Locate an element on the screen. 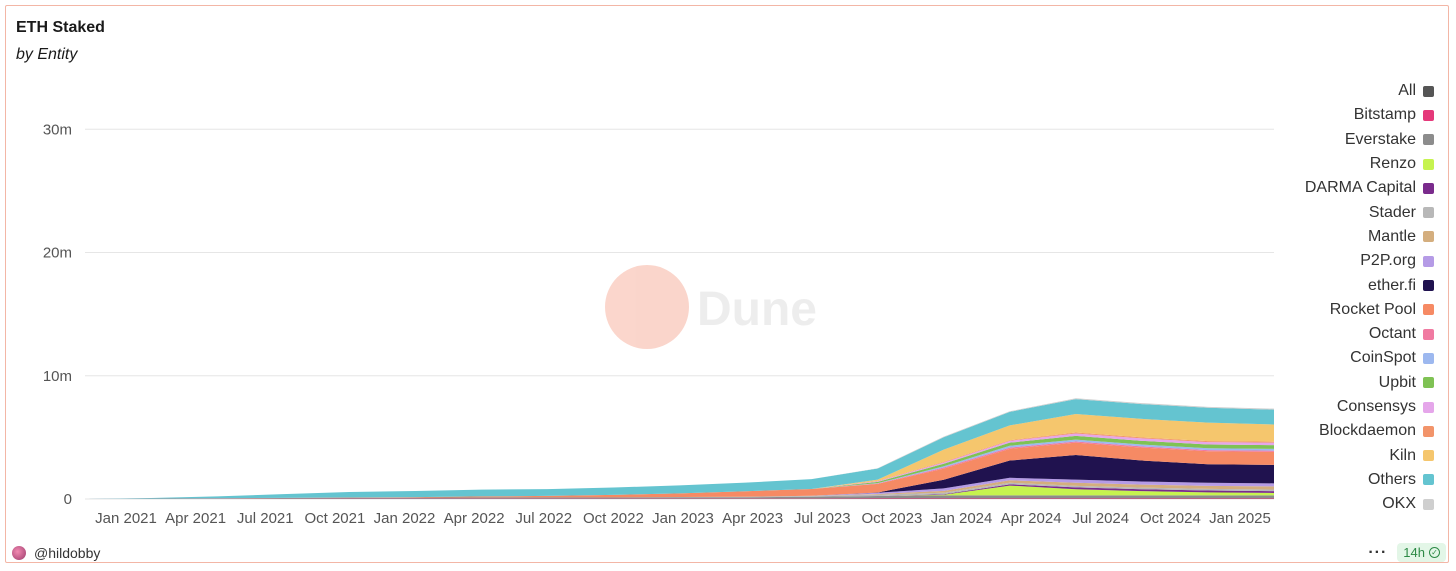  area-series-ether-fi is located at coordinates (679, 477).